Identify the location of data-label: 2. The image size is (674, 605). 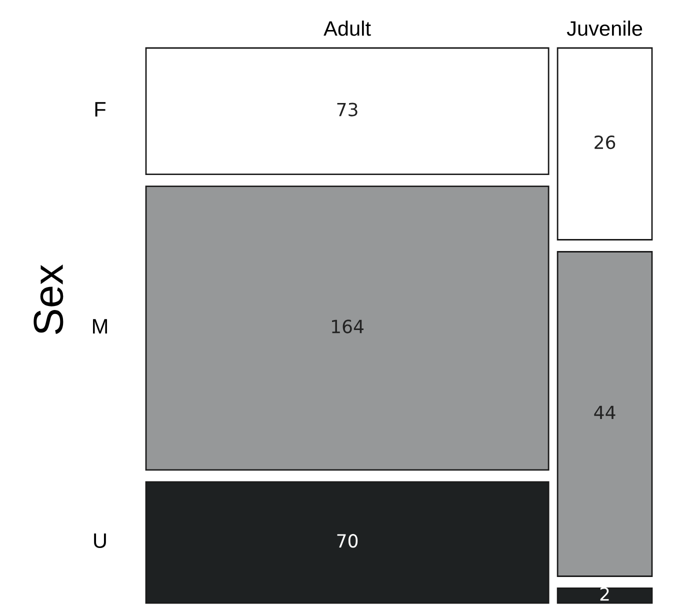
(604, 594).